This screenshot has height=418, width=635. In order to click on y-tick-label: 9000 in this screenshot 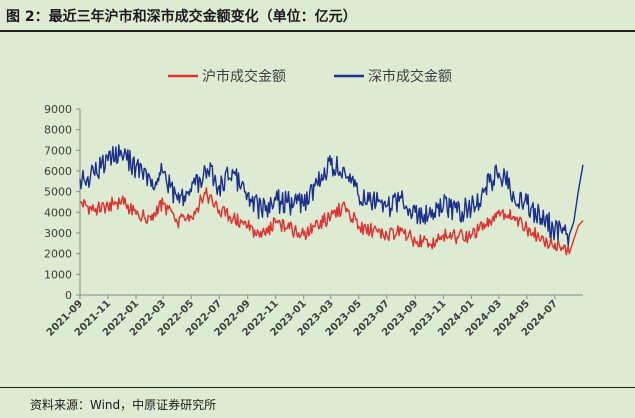, I will do `click(58, 109)`.